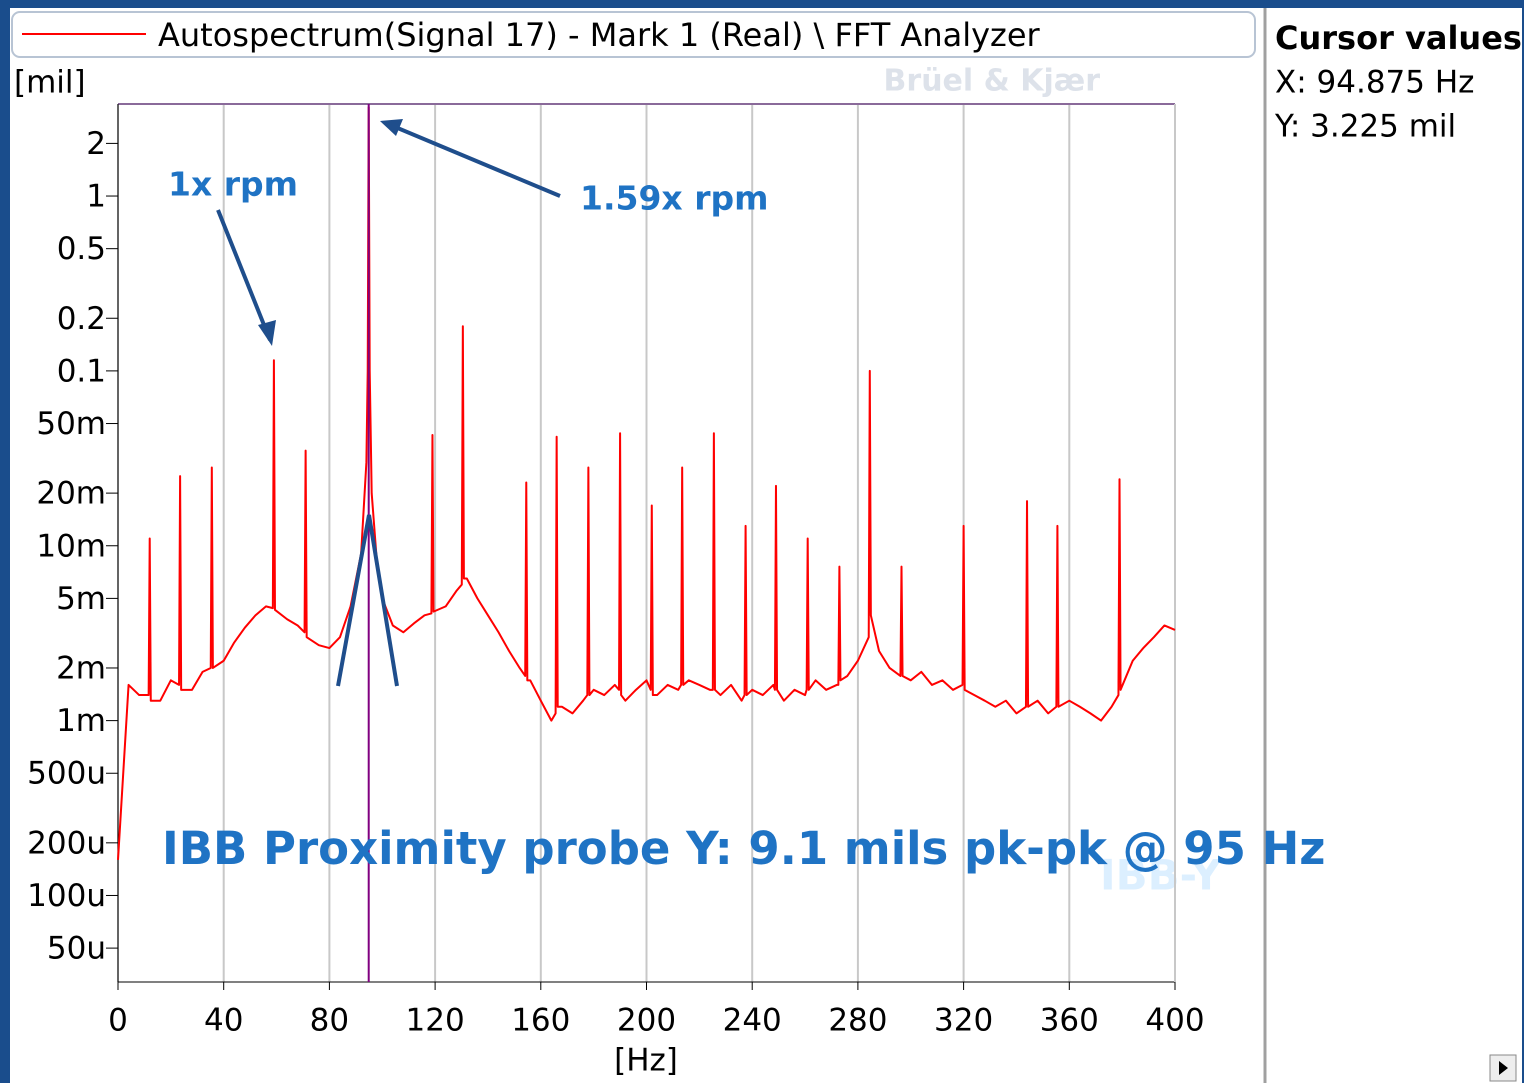  What do you see at coordinates (992, 81) in the screenshot?
I see `logo: Brüel & Kjær` at bounding box center [992, 81].